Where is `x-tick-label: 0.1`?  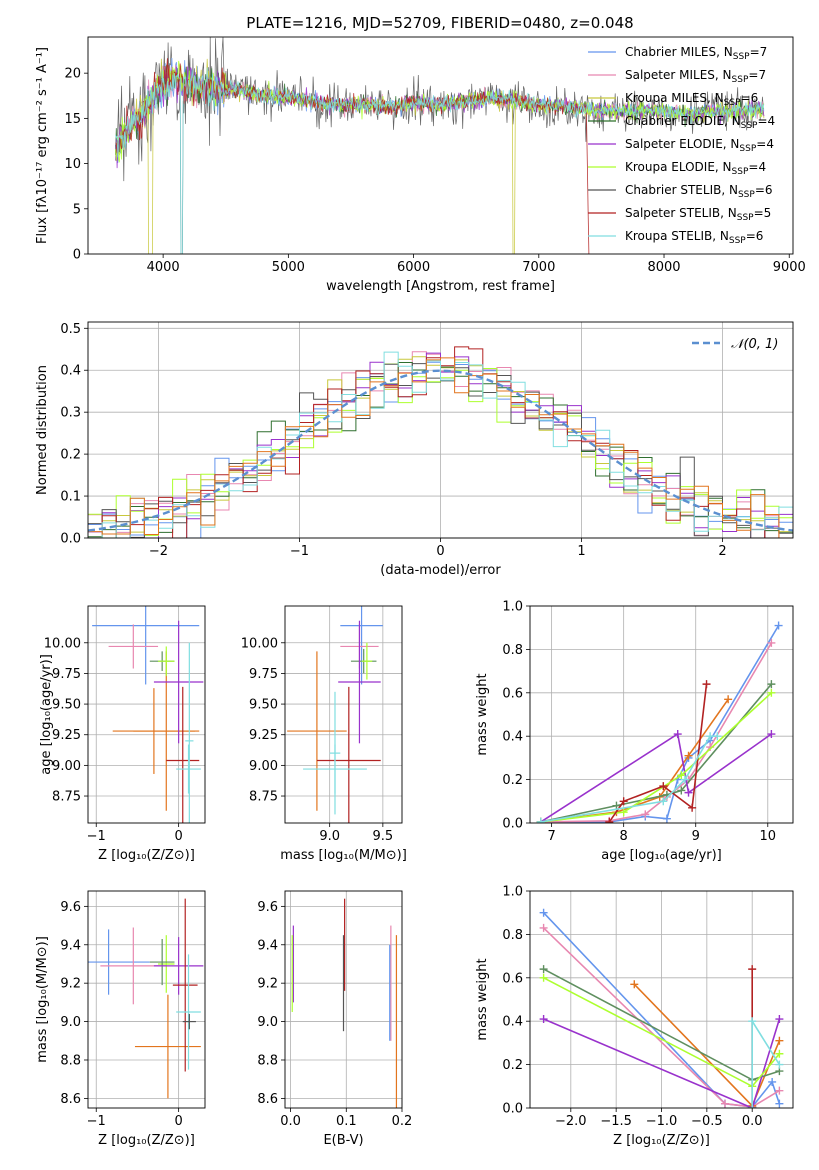 x-tick-label: 0.1 is located at coordinates (346, 1121).